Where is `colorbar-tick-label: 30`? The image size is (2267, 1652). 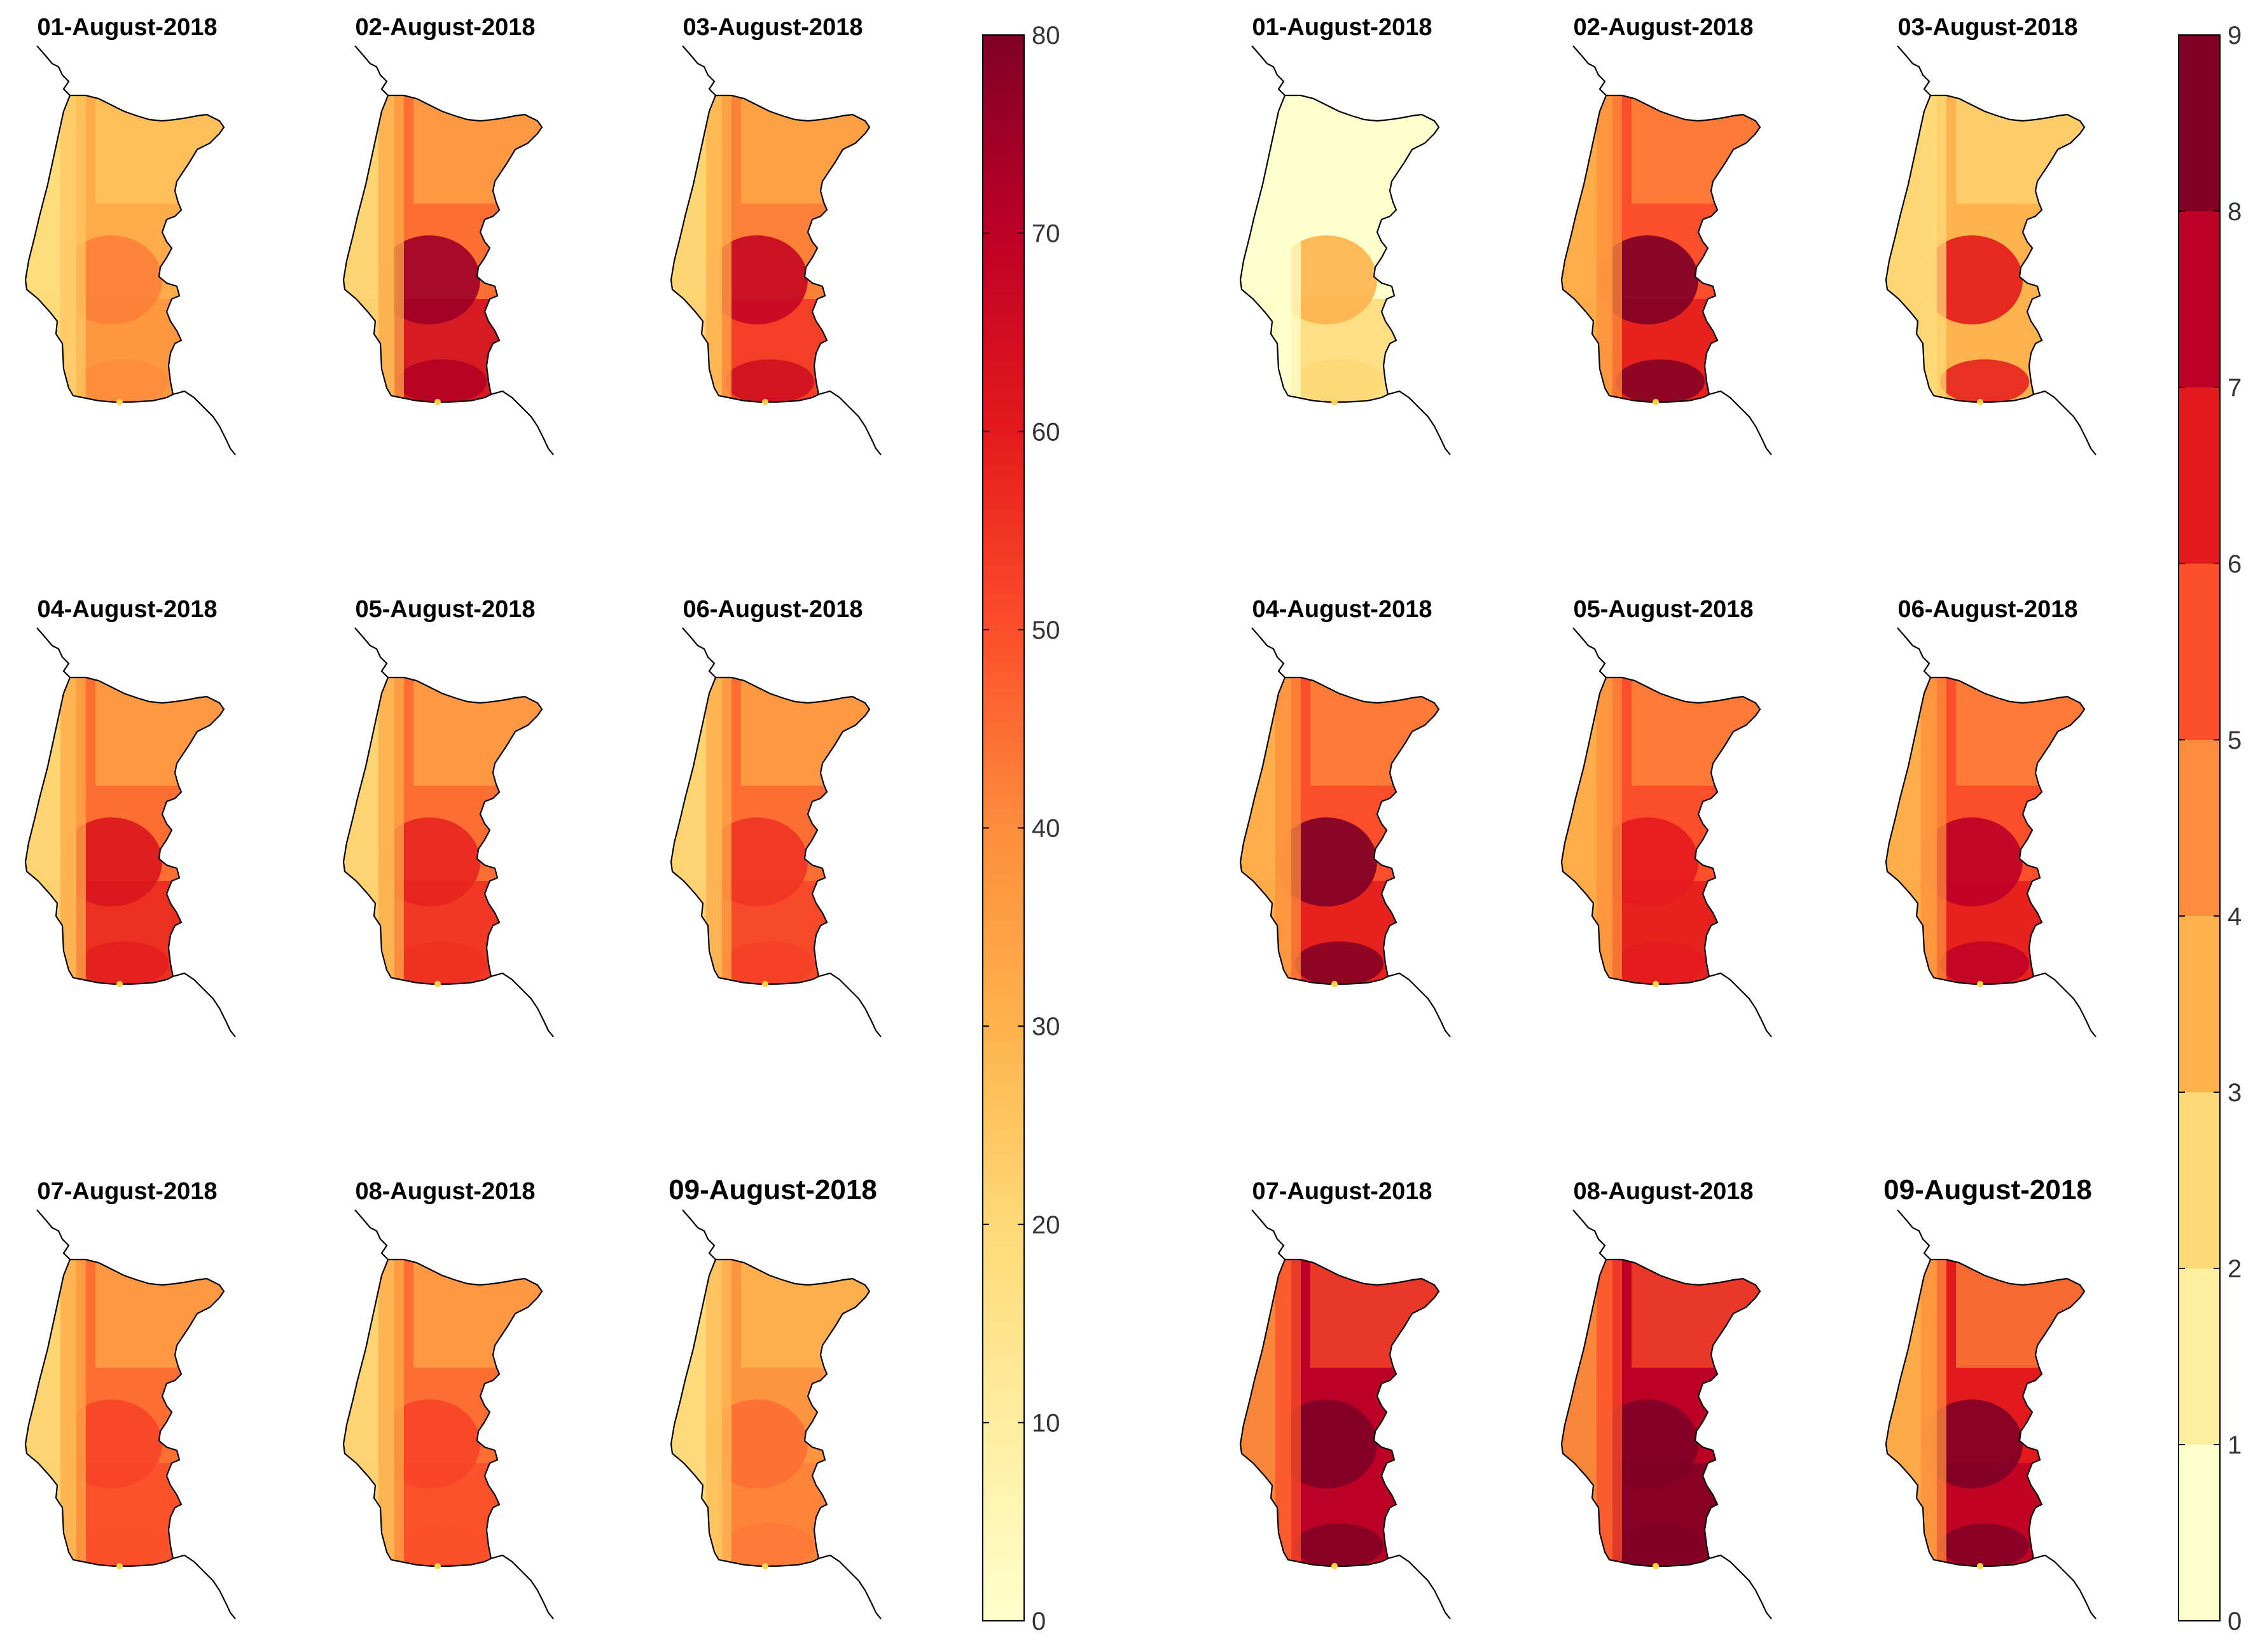
colorbar-tick-label: 30 is located at coordinates (1046, 1027).